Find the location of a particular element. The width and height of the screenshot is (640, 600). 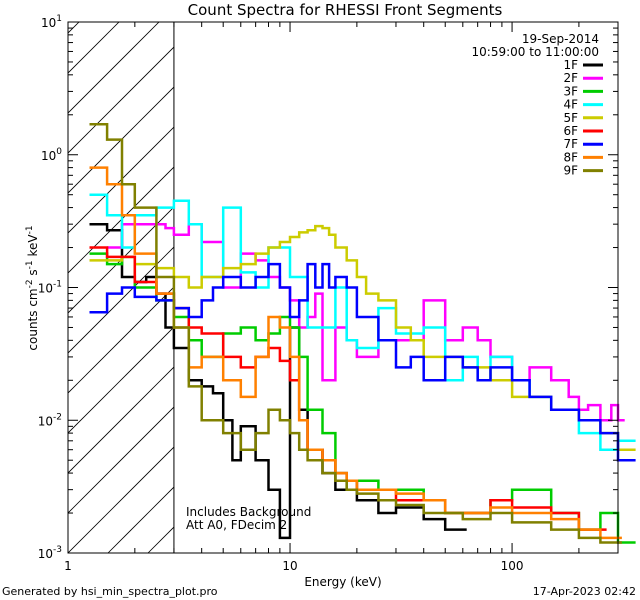

footer-timestamp: 17-Apr-2023 02:42 is located at coordinates (584, 591).